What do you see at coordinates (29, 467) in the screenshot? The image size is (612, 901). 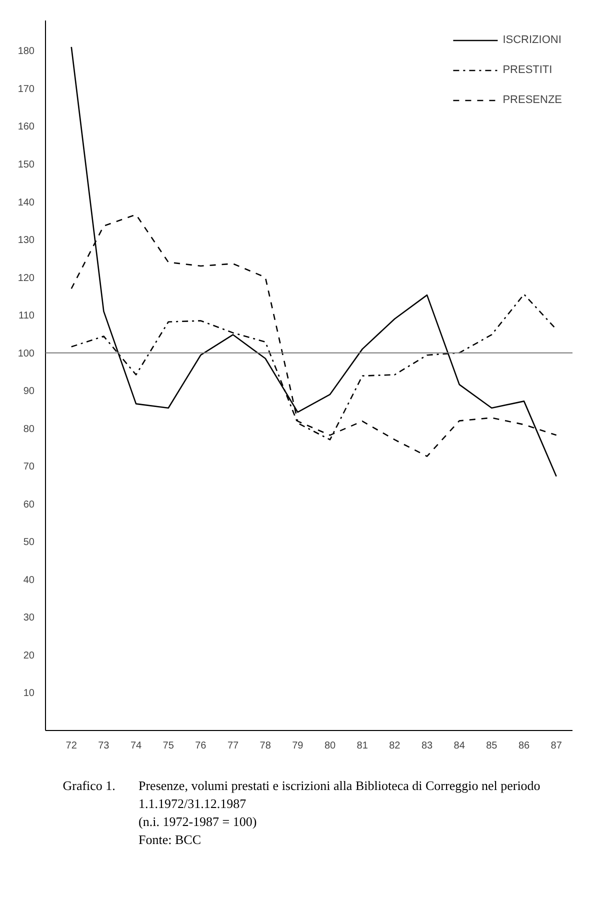 I see `y-tick-label: 70` at bounding box center [29, 467].